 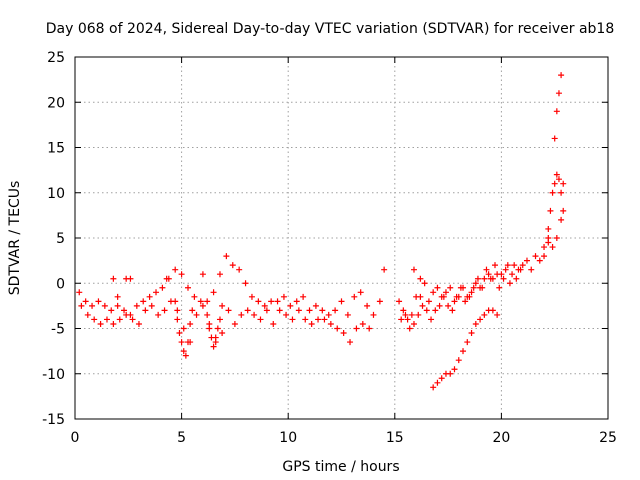 I want to click on x-tick-label: 25, so click(x=608, y=438).